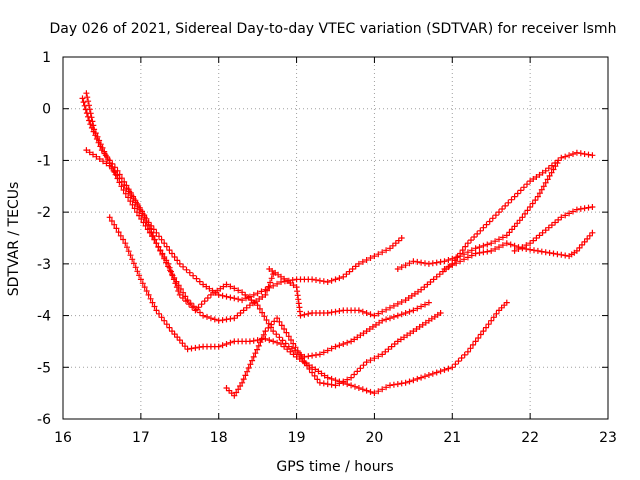 The width and height of the screenshot is (640, 480). Describe the element at coordinates (375, 438) in the screenshot. I see `x-tick-label: 20` at that location.